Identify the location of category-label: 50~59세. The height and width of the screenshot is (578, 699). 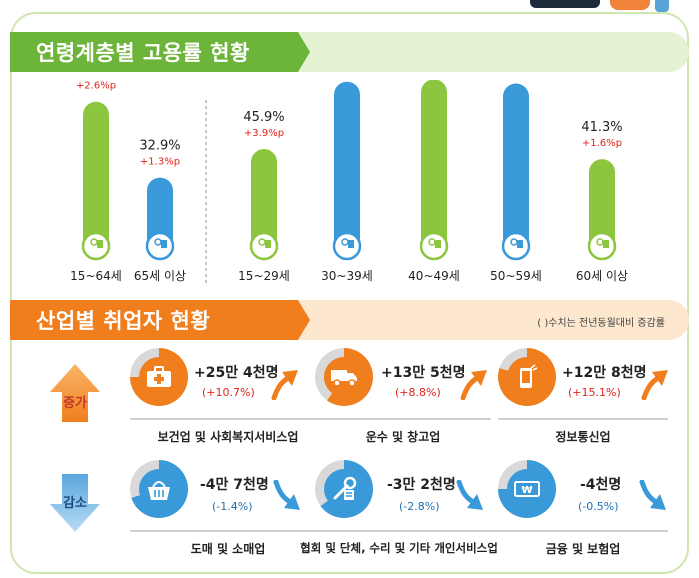
(516, 276).